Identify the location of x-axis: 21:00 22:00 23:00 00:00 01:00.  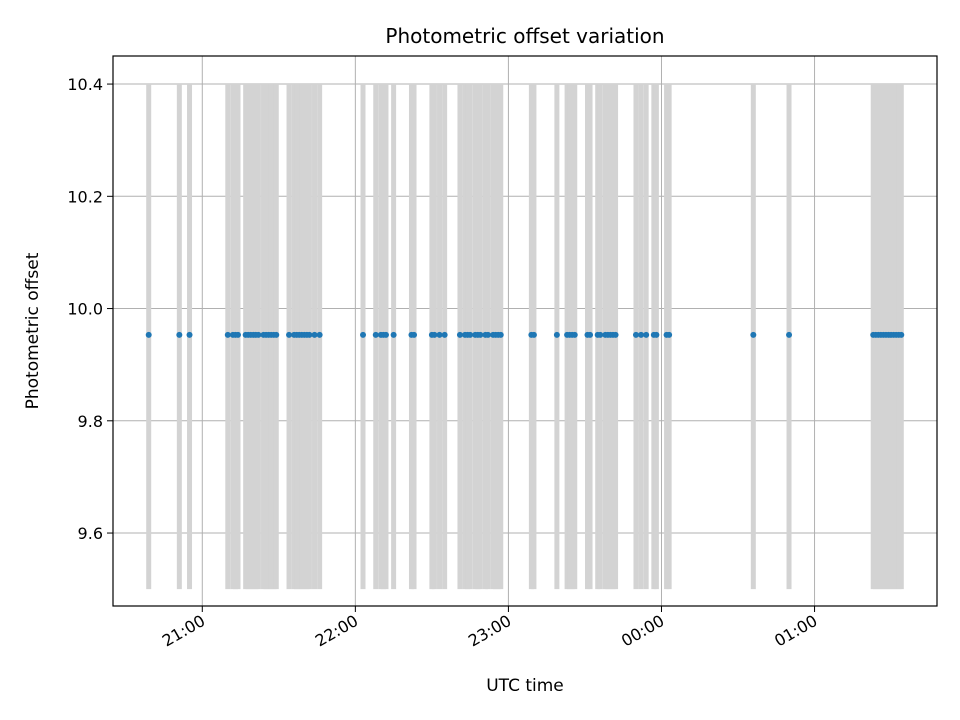
(490, 628).